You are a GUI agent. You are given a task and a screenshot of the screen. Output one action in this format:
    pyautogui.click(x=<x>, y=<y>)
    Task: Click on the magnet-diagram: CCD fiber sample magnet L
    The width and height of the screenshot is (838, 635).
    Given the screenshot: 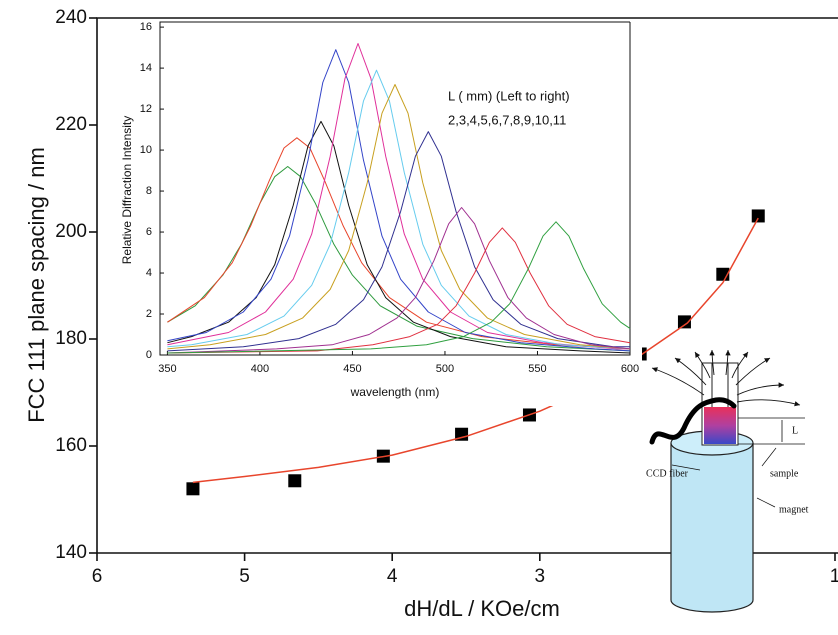 What is the action you would take?
    pyautogui.click(x=727, y=481)
    